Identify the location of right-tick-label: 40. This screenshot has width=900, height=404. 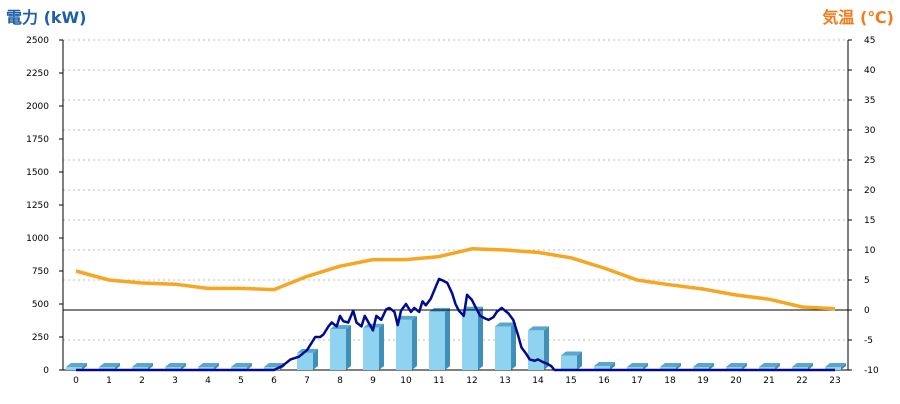
(870, 71).